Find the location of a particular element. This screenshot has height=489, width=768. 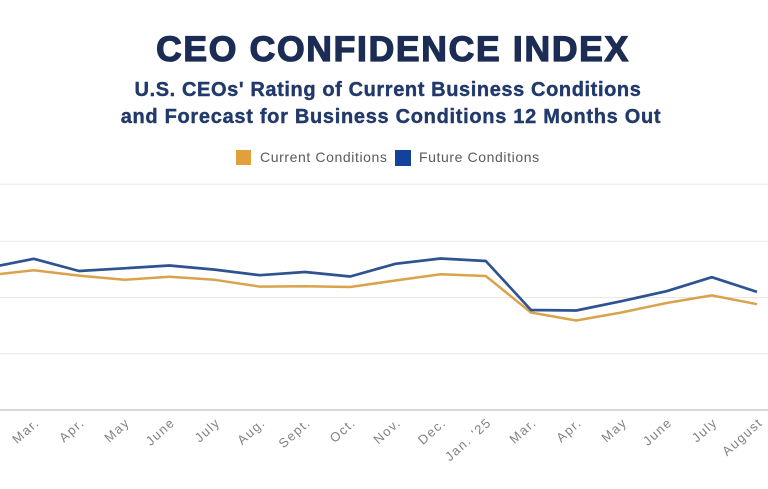

svg-text: Dec. is located at coordinates (432, 431).